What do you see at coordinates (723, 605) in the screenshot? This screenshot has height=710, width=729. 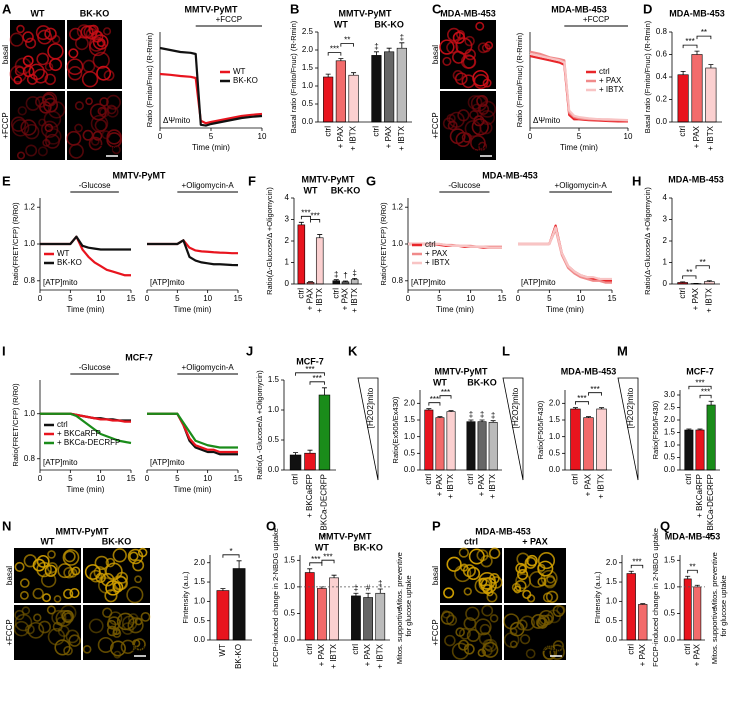 I see `side-note: for glucose uptake` at bounding box center [723, 605].